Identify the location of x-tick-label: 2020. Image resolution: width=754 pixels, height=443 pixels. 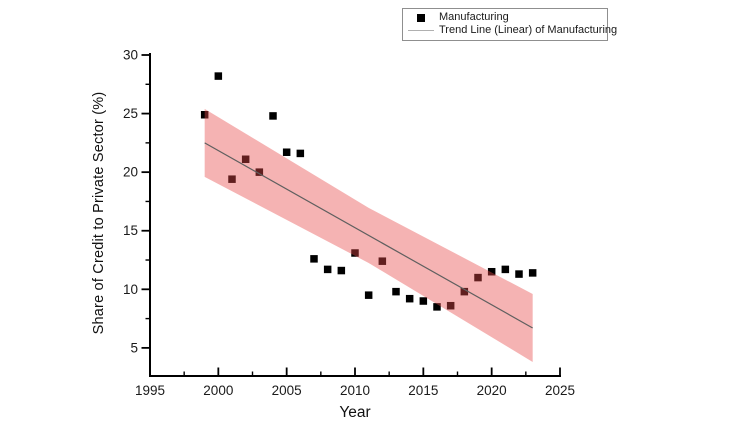
(492, 390).